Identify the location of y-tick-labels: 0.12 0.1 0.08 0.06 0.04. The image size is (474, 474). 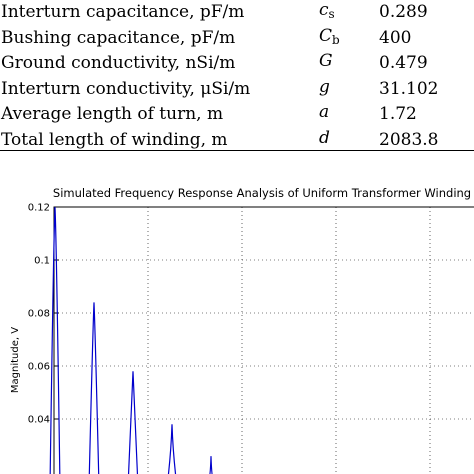
(39, 314).